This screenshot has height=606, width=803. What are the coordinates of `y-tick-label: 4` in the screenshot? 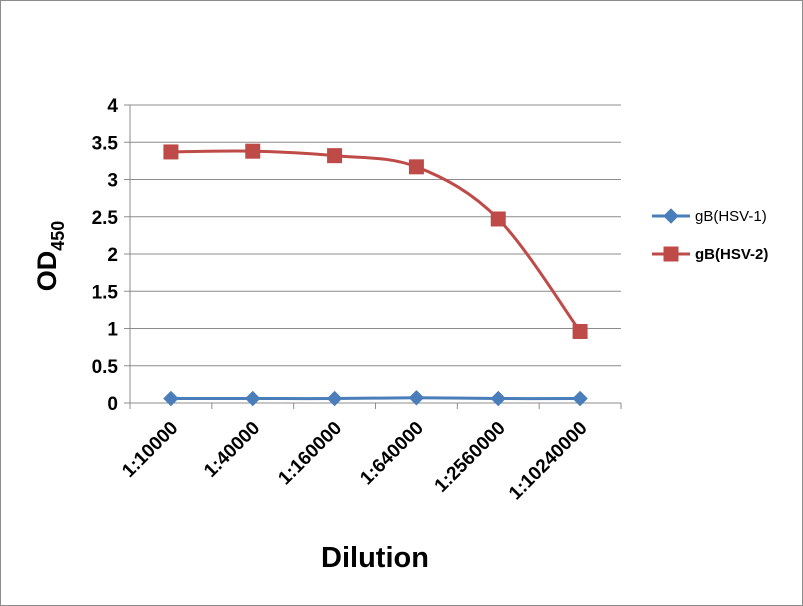 It's located at (112, 106).